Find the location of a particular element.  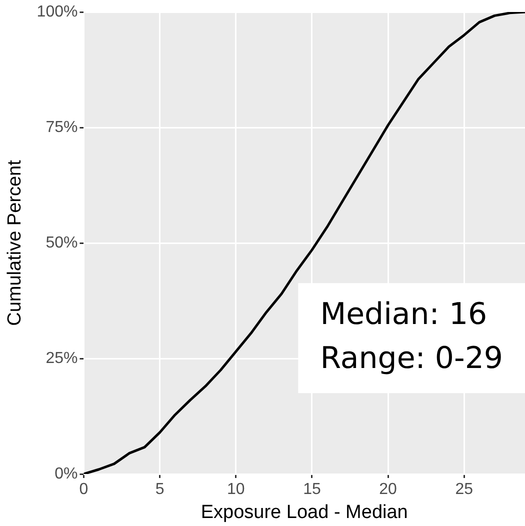

annotation: Range: 0-29 is located at coordinates (411, 358).